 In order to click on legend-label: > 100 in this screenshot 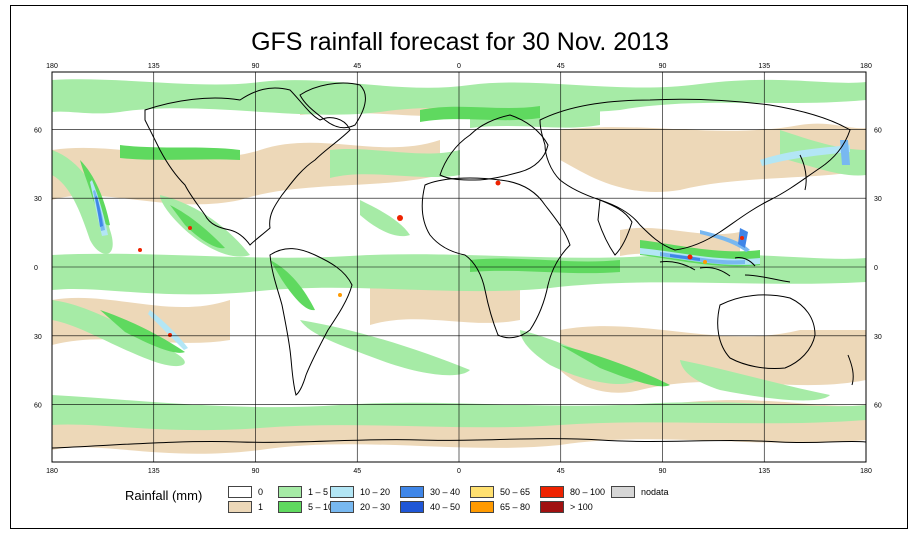, I will do `click(581, 507)`.